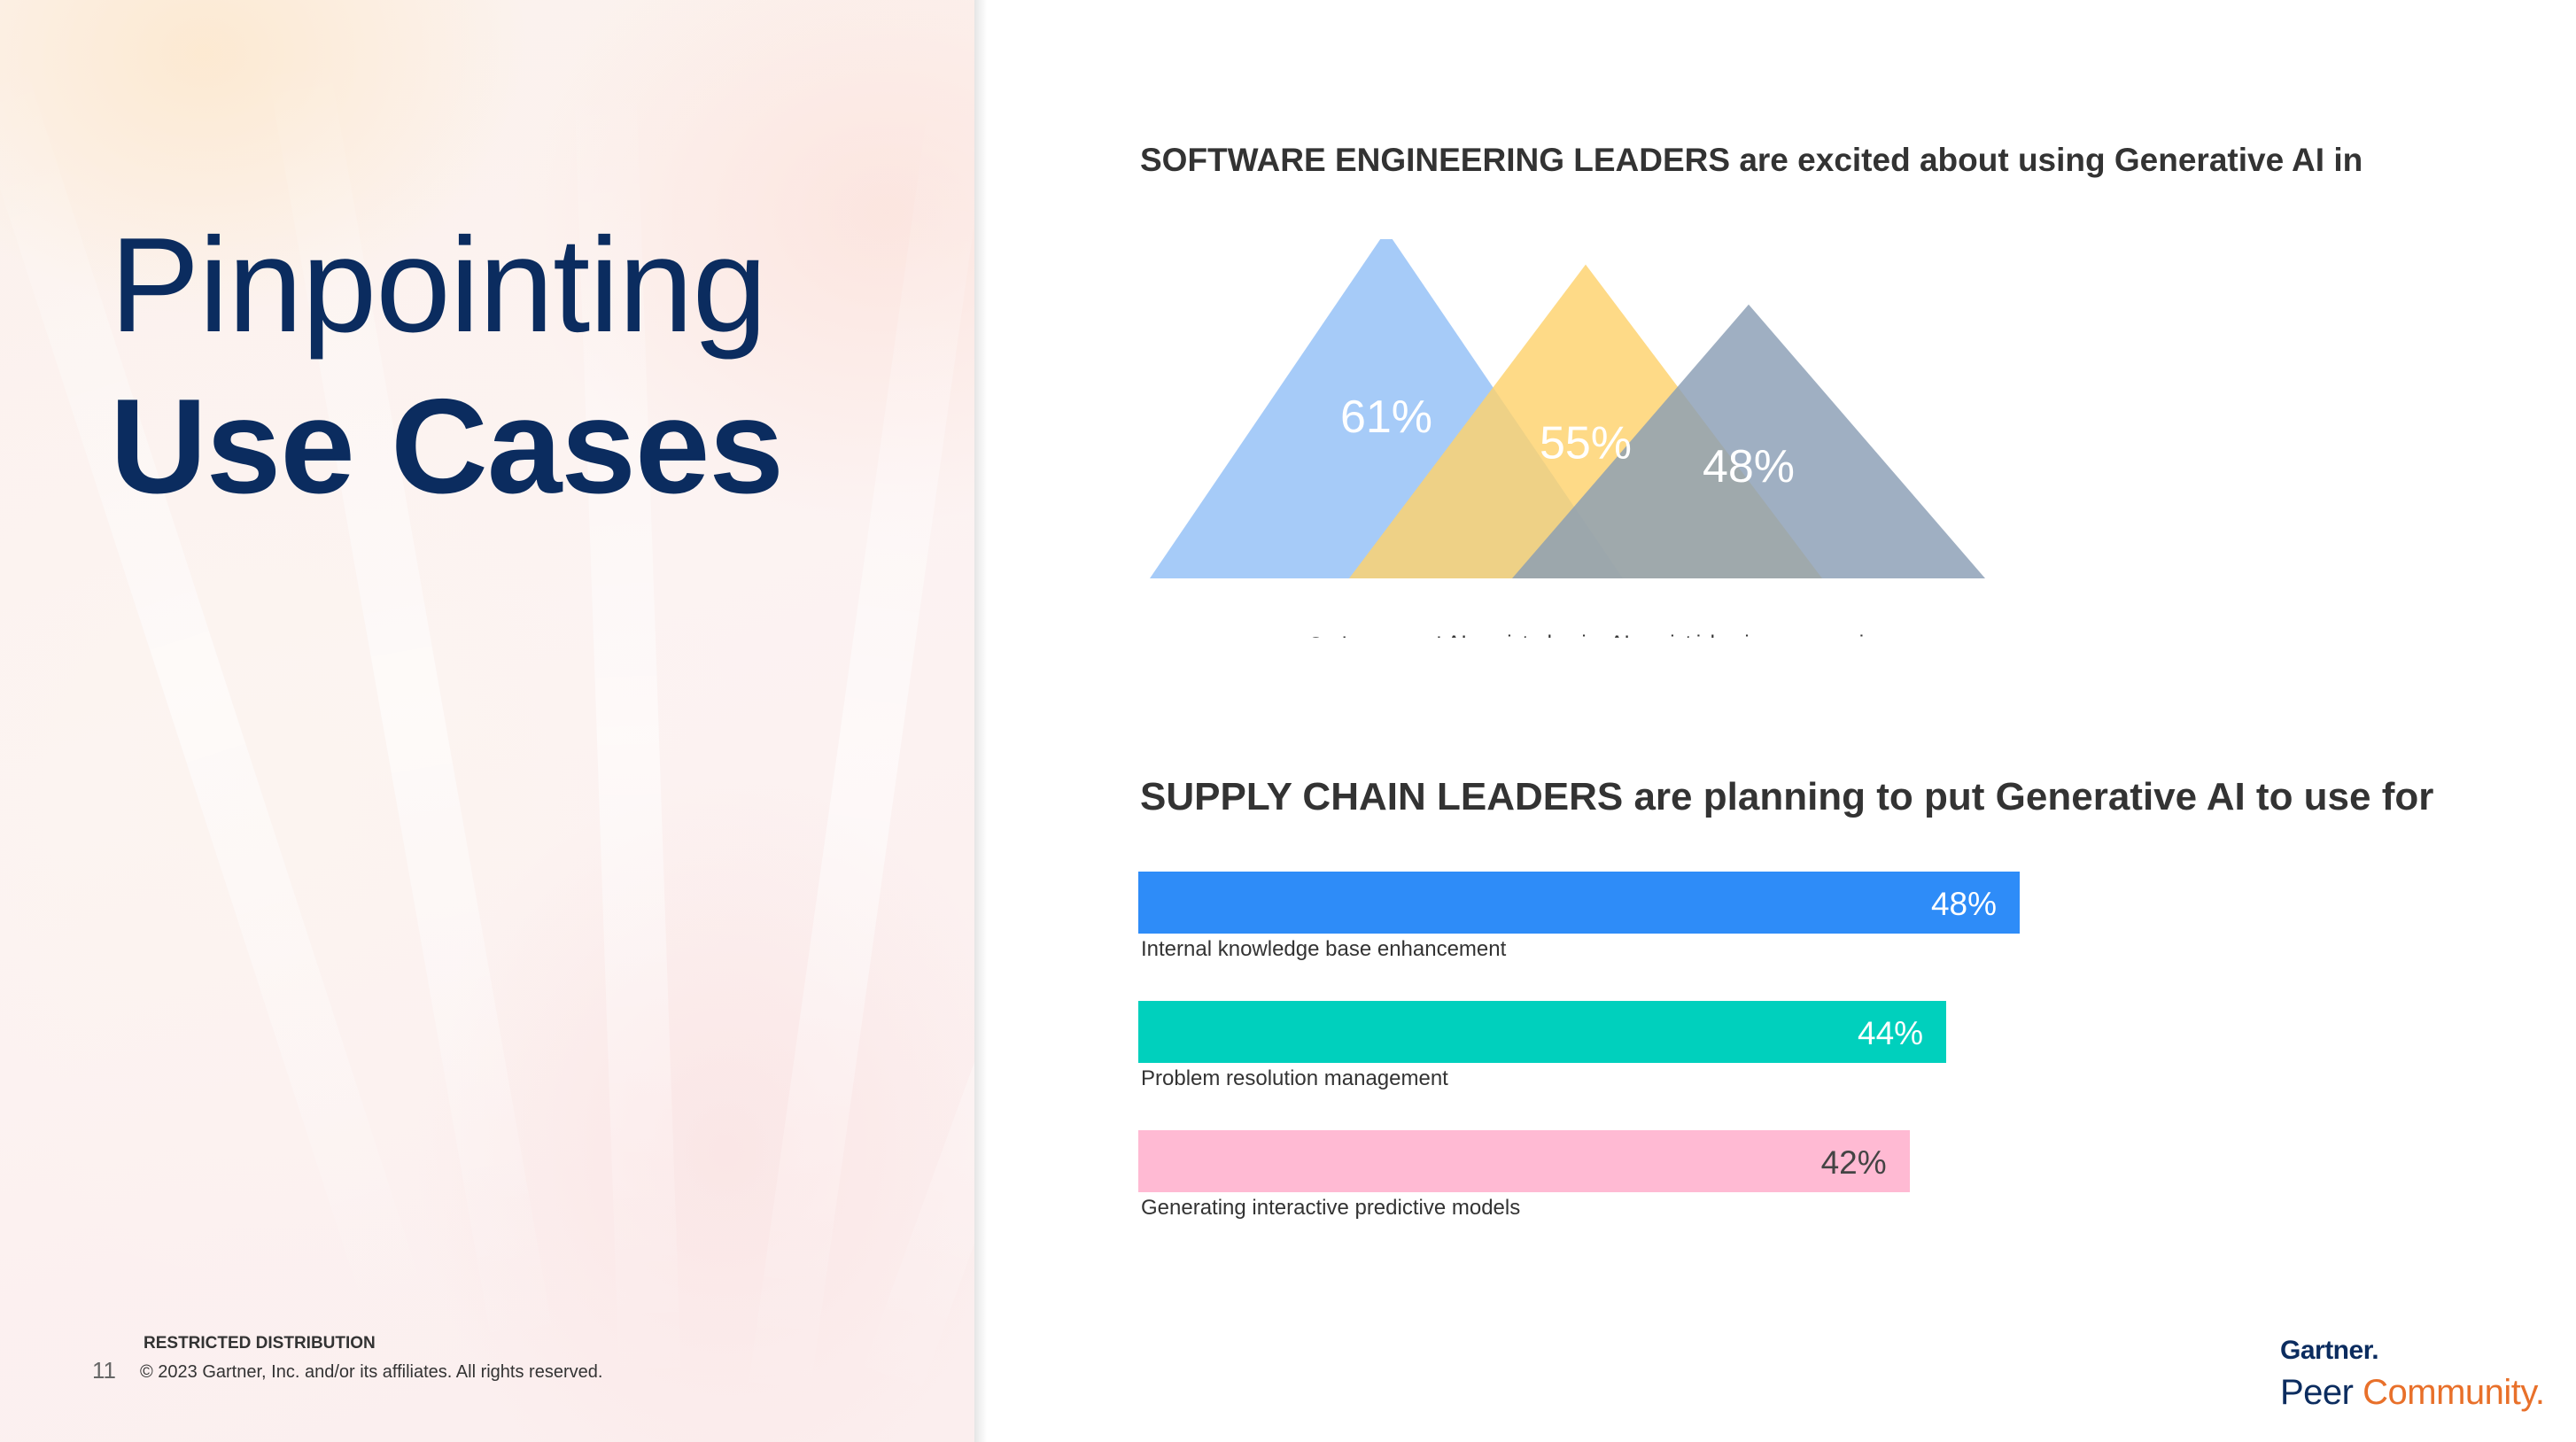  Describe the element at coordinates (1586, 443) in the screenshot. I see `data-label: 55%` at that location.